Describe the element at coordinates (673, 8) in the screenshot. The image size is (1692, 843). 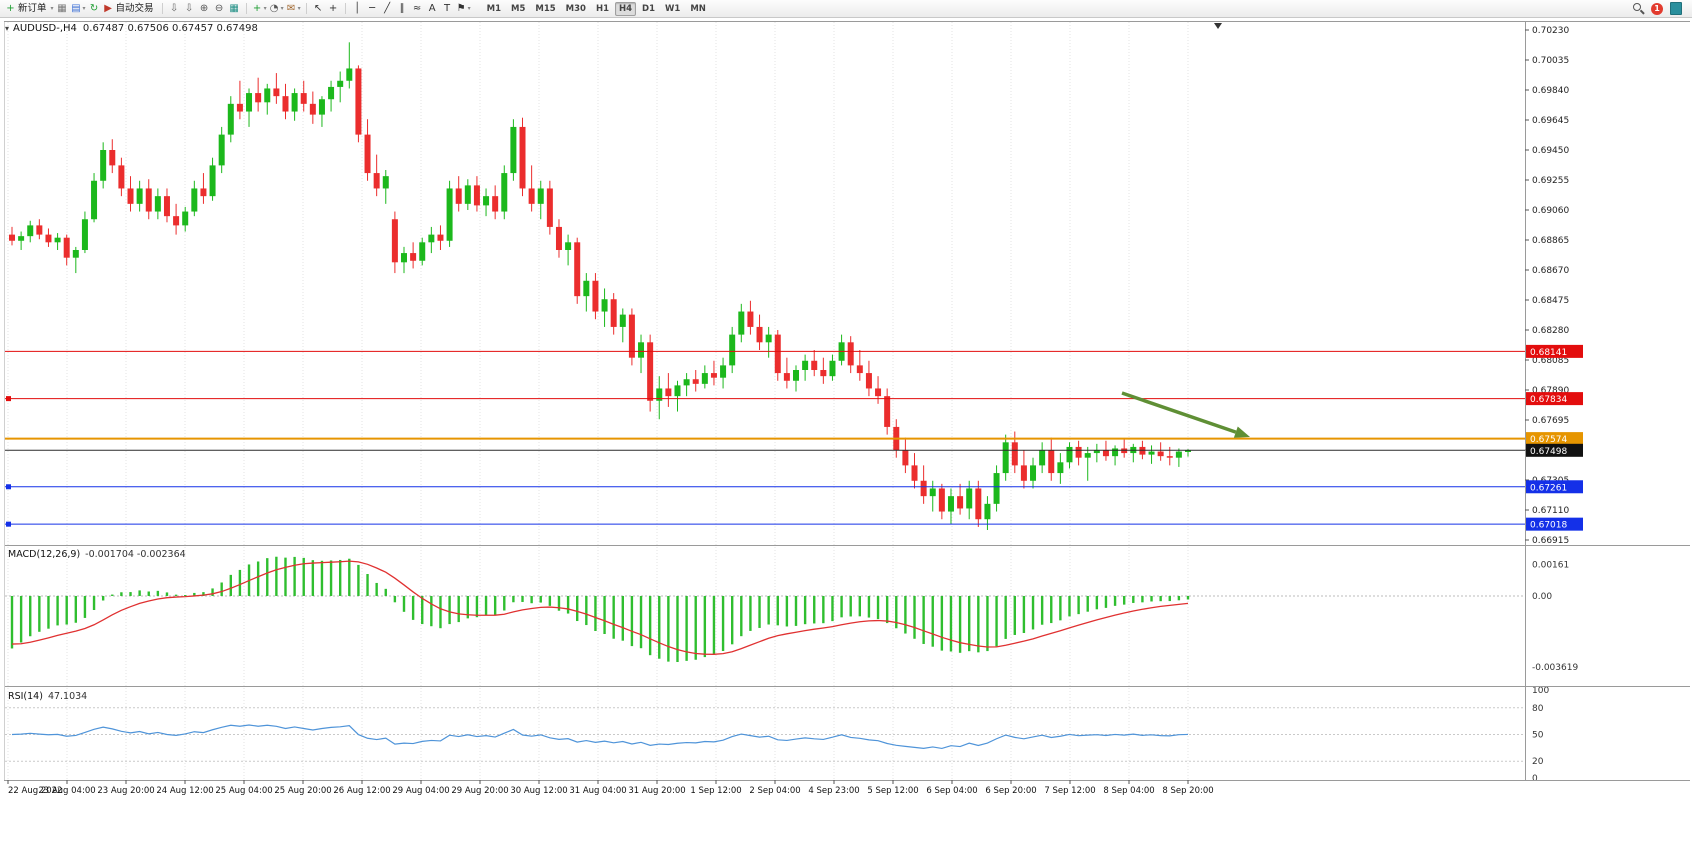
I see `tf-W1: W1` at that location.